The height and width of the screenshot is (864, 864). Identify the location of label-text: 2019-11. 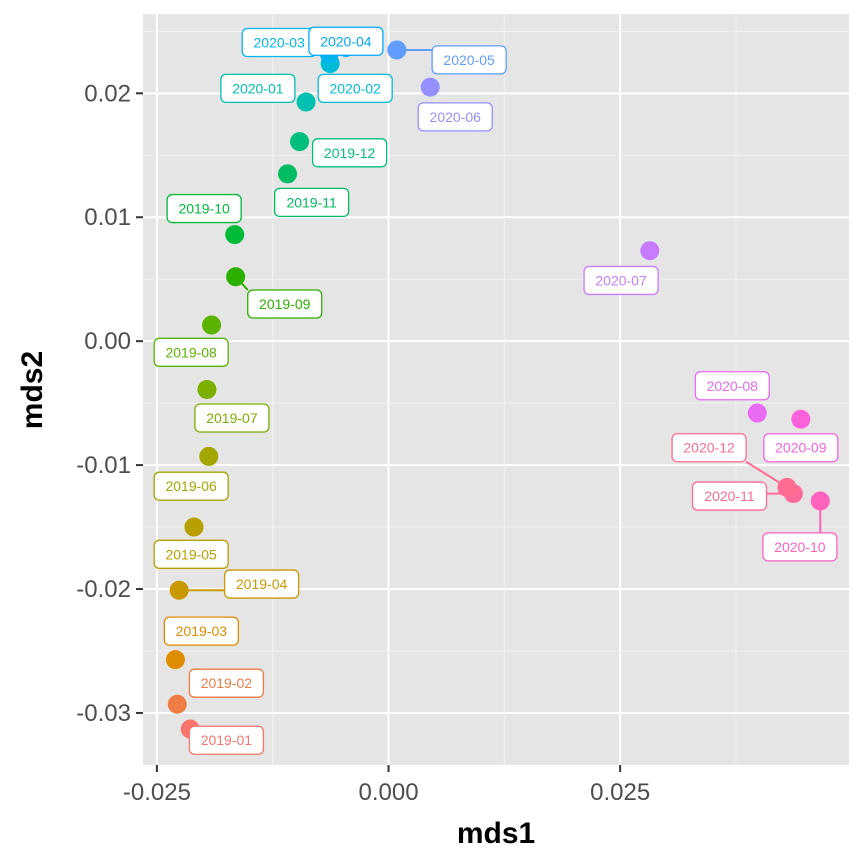
(311, 202).